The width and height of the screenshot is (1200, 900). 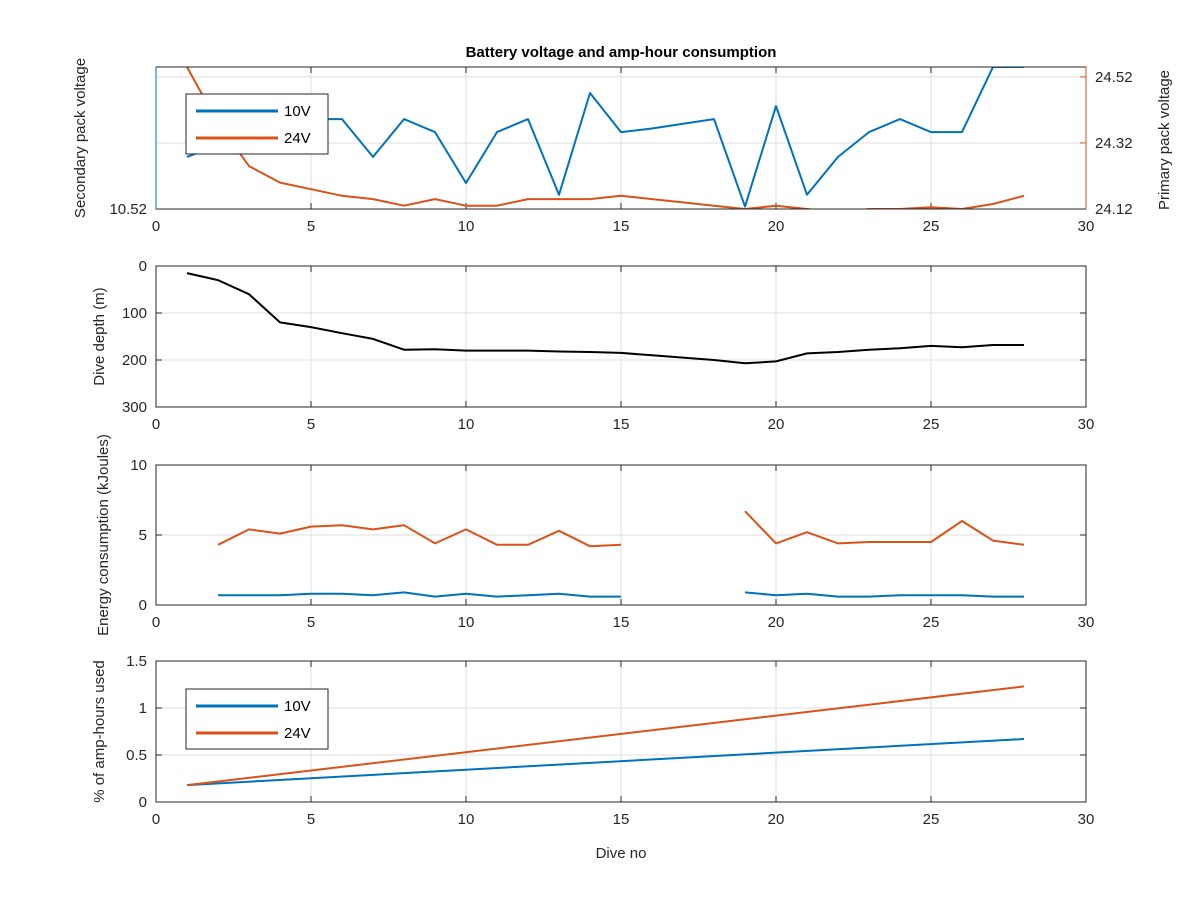 I want to click on x-axis-label: Dive no, so click(x=621, y=853).